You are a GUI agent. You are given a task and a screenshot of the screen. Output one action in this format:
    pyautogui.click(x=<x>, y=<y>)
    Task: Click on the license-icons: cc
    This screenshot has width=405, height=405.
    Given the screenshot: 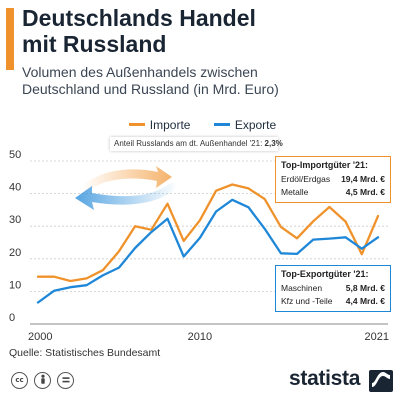 What is the action you would take?
    pyautogui.click(x=42, y=380)
    